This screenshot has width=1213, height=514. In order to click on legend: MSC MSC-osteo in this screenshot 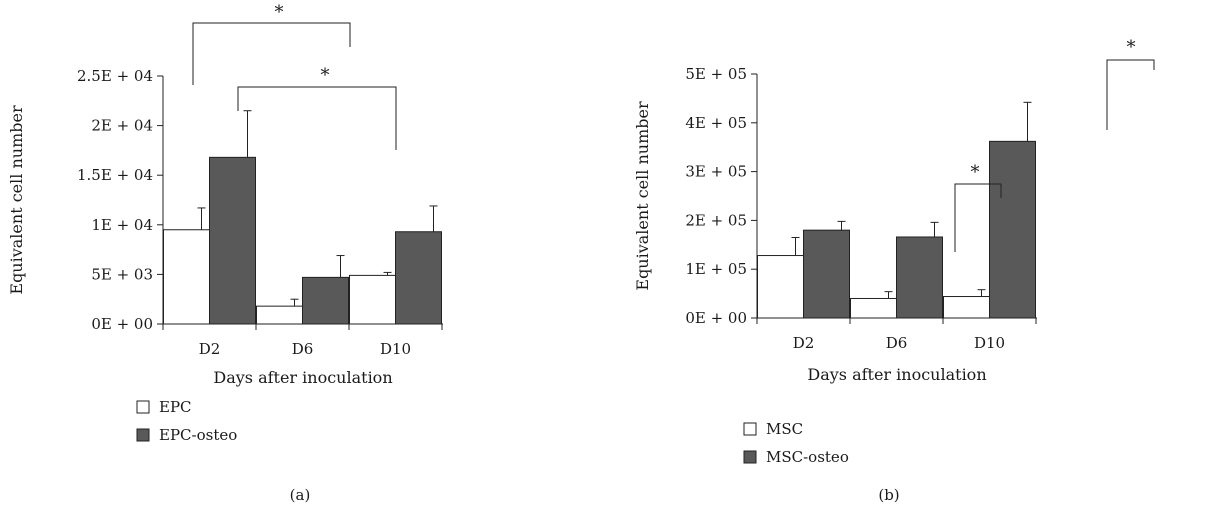, I will do `click(796, 443)`.